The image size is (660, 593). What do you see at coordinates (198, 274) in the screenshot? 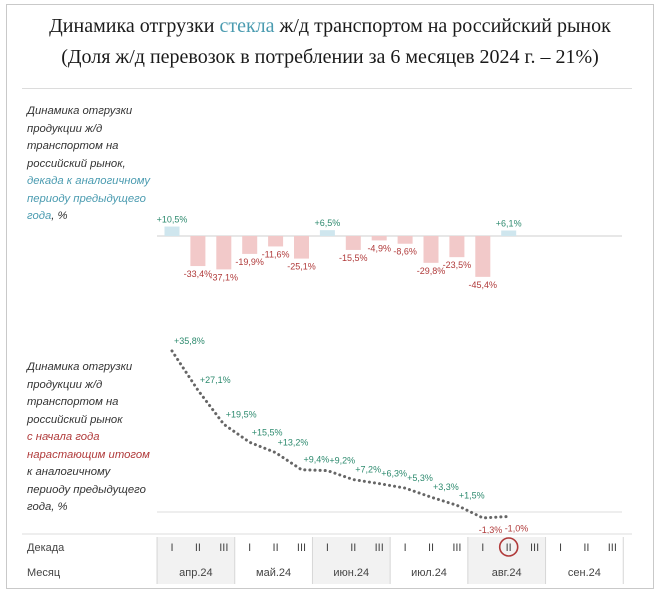
I see `bar-label-2: -33,4%` at bounding box center [198, 274].